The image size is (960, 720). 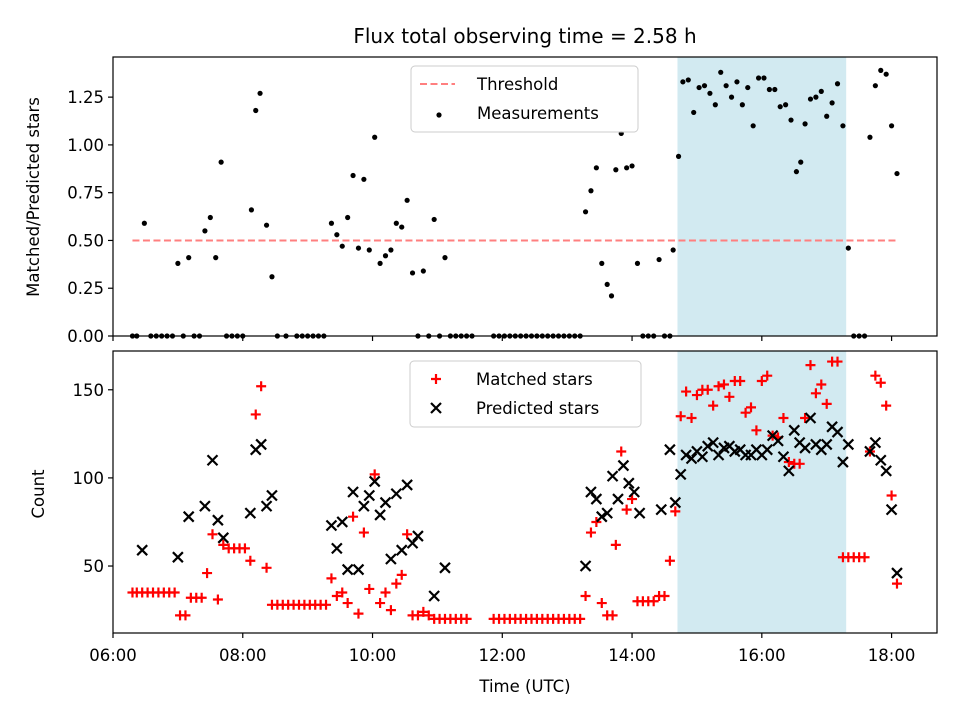 I want to click on observing-span-shade, so click(x=762, y=196).